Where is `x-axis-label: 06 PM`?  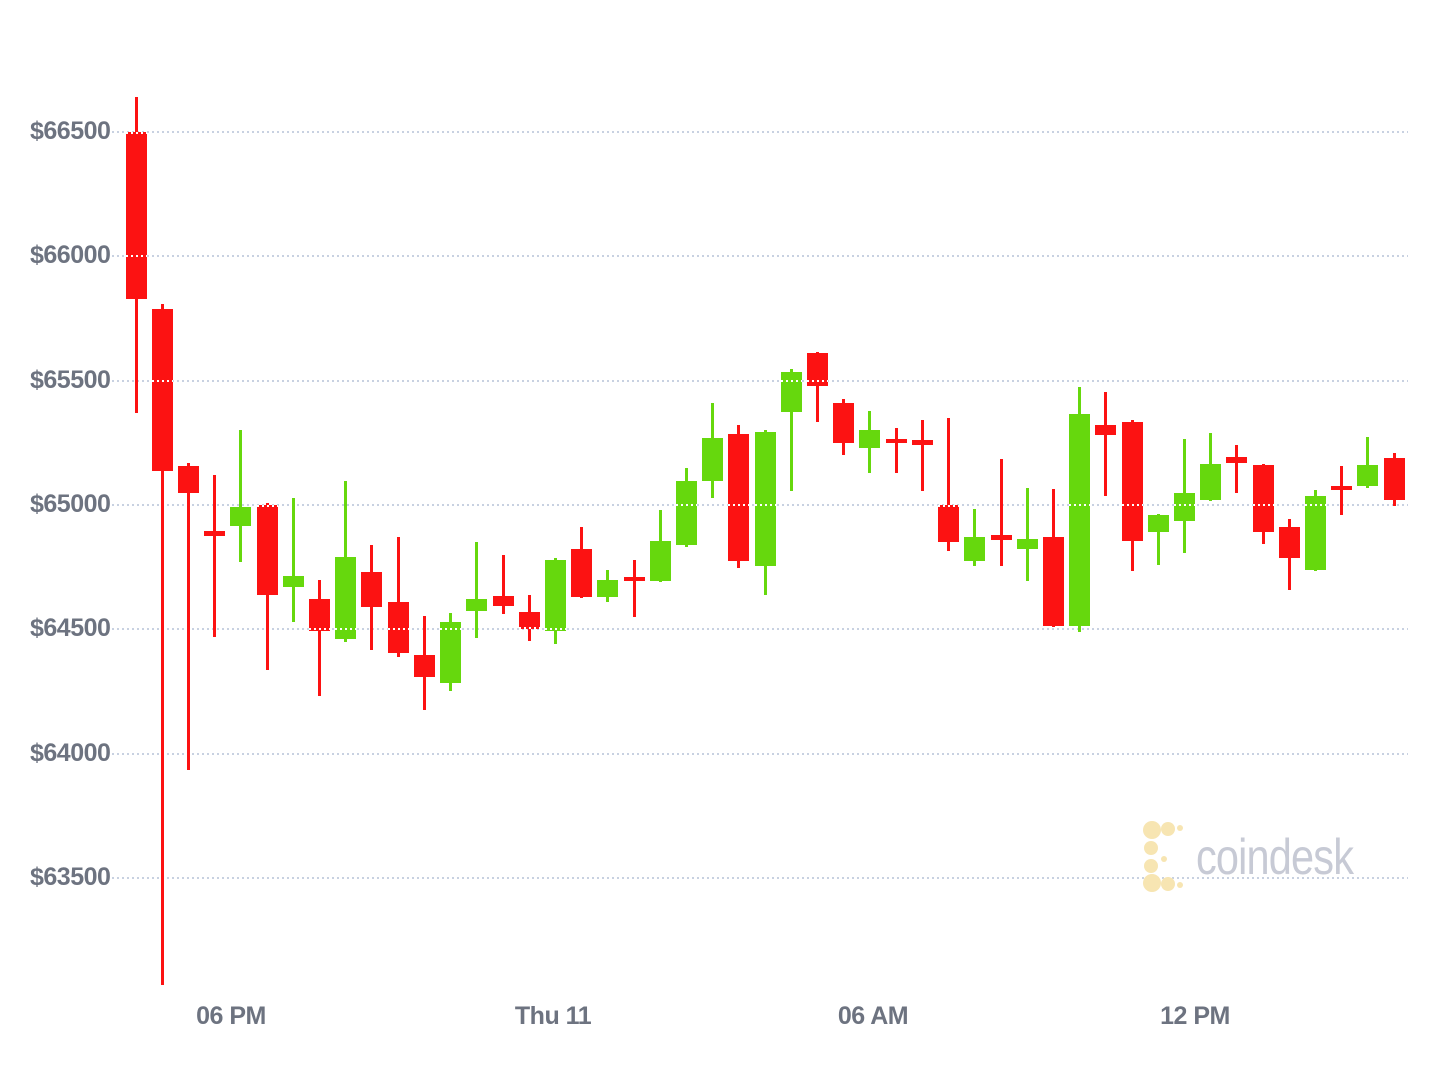 x-axis-label: 06 PM is located at coordinates (231, 1016).